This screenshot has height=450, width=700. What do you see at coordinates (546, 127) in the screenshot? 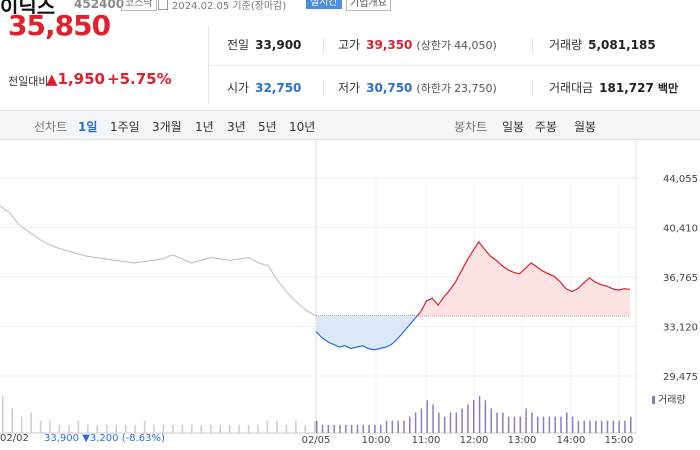
I see `tab-candle-week: 주봉` at bounding box center [546, 127].